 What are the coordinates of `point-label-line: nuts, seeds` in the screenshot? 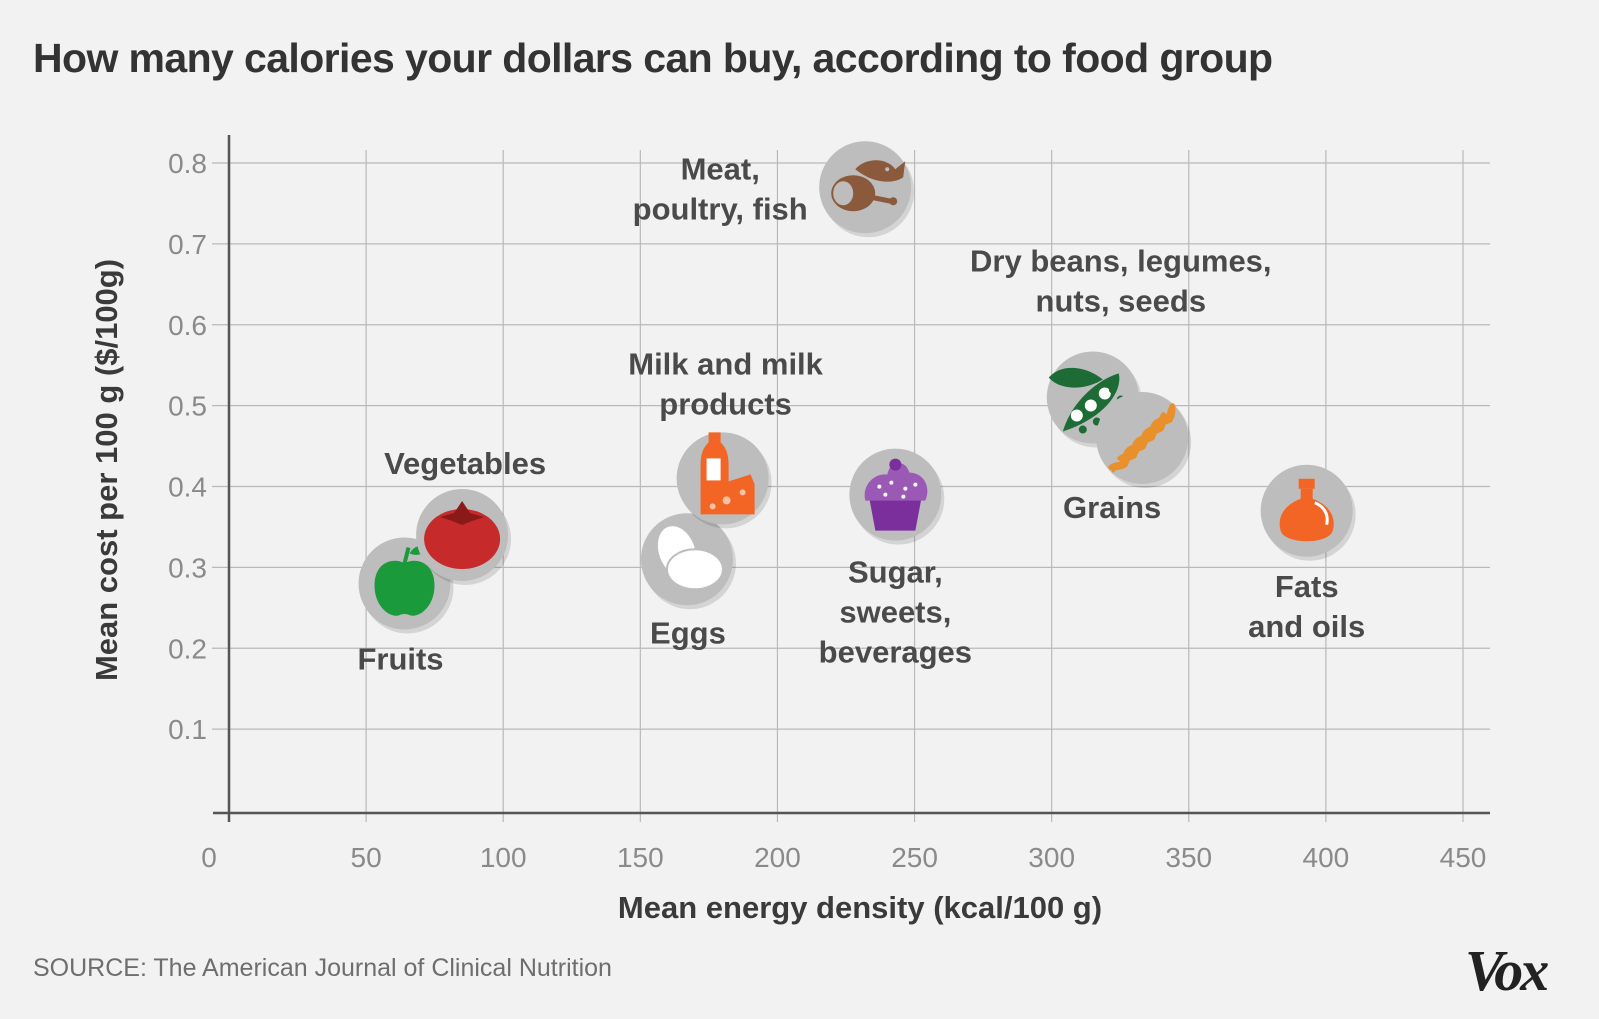 It's located at (1121, 301).